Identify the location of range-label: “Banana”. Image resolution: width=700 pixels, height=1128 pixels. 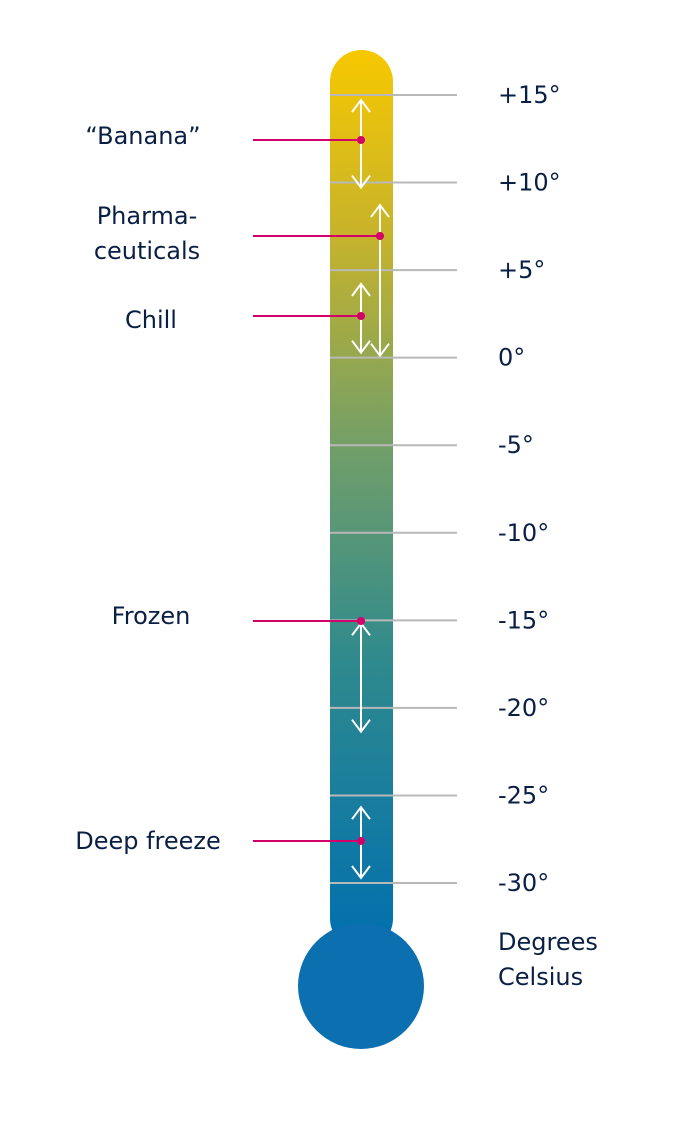
(142, 136).